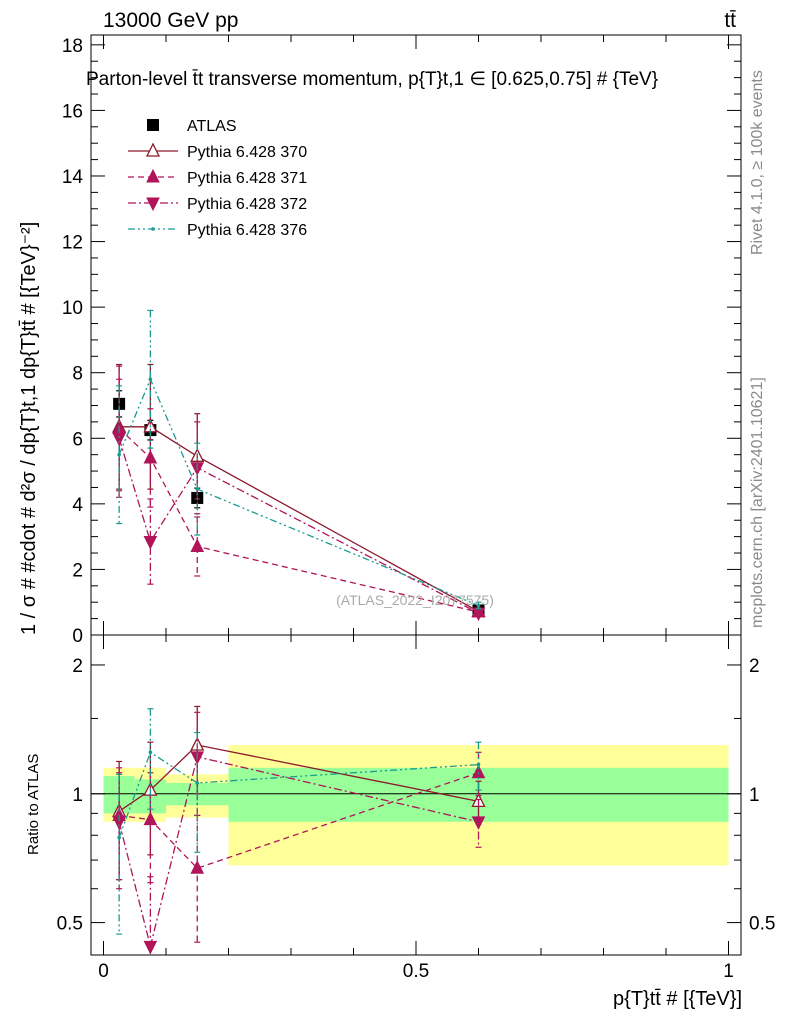  I want to click on ratio-line-p370, so click(298, 778).